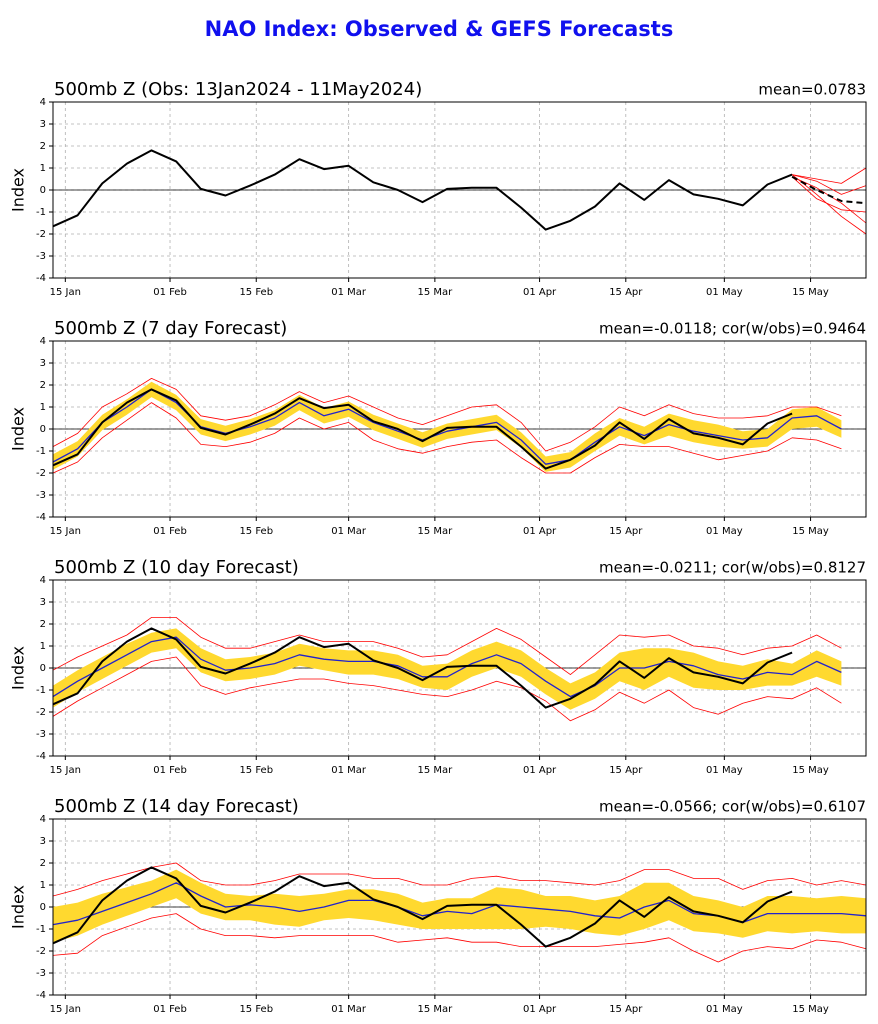 The image size is (878, 1024). Describe the element at coordinates (732, 807) in the screenshot. I see `panel-stats: mean=-0.0566; cor(w/obs)=0.6107` at that location.